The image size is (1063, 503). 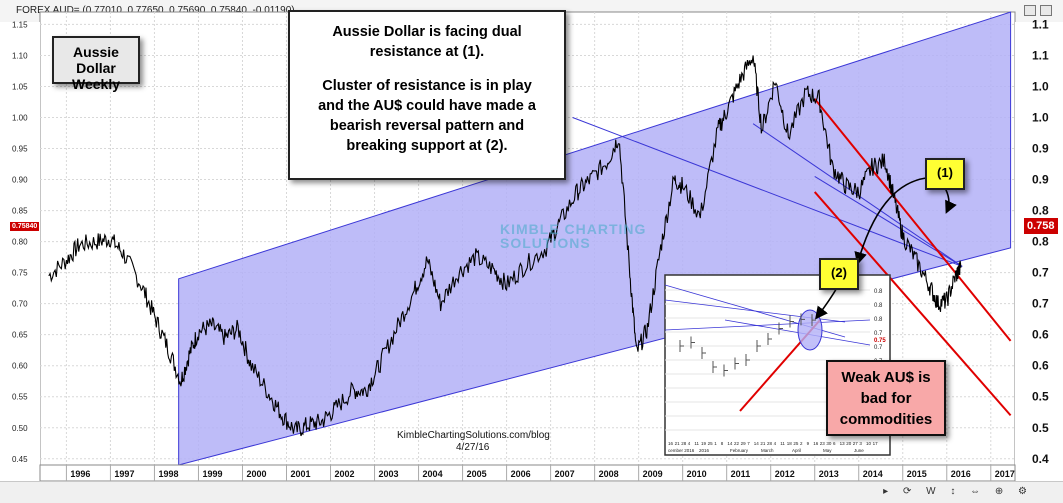 What do you see at coordinates (785, 474) in the screenshot?
I see `x-tick-label: 2012` at bounding box center [785, 474].